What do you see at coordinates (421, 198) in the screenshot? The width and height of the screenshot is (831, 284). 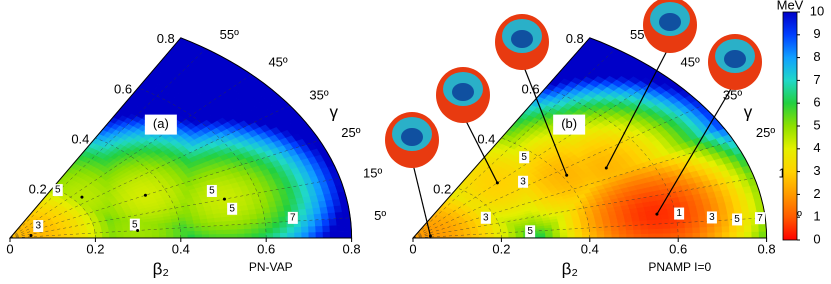 I see `inset-pointer` at bounding box center [421, 198].